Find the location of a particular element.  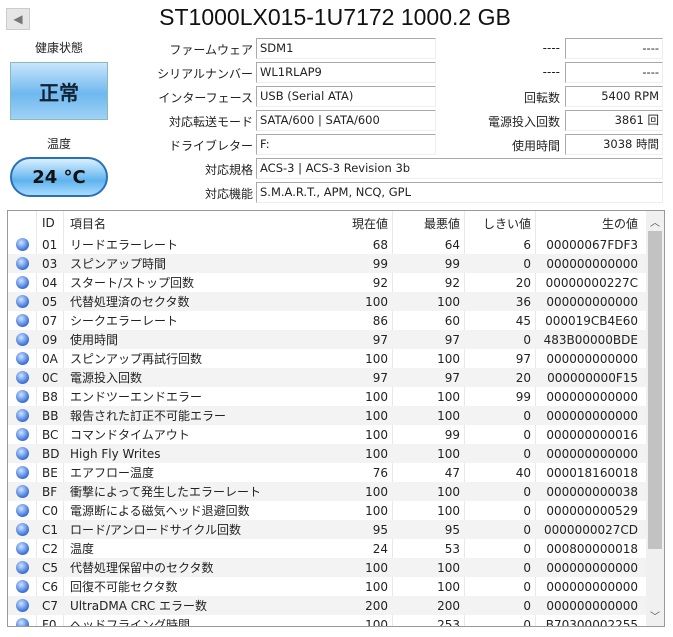

cell: 24 is located at coordinates (380, 548).